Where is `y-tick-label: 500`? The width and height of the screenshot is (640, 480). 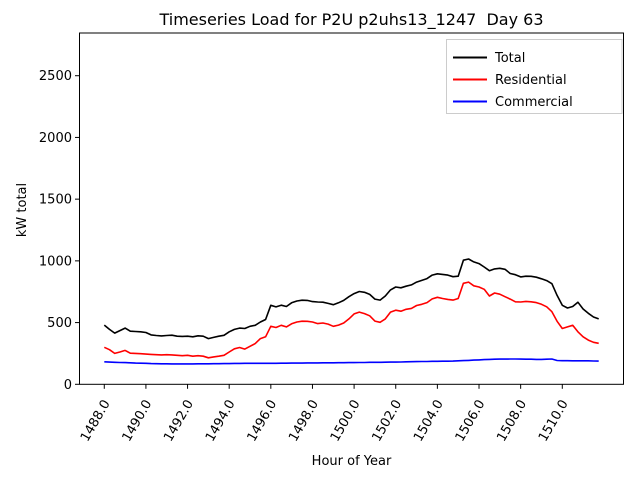
y-tick-label: 500 is located at coordinates (59, 323).